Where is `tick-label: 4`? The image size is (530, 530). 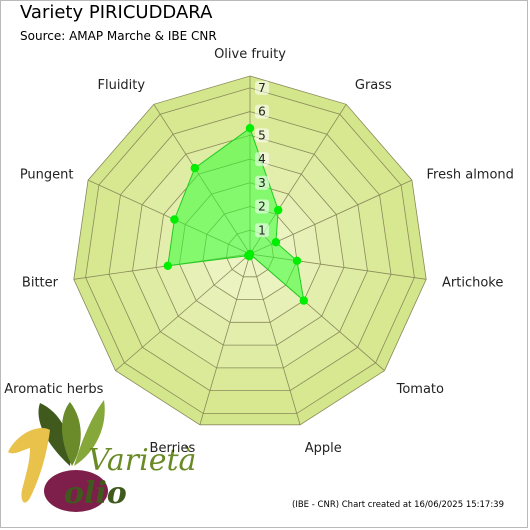 tick-label: 4 is located at coordinates (262, 159).